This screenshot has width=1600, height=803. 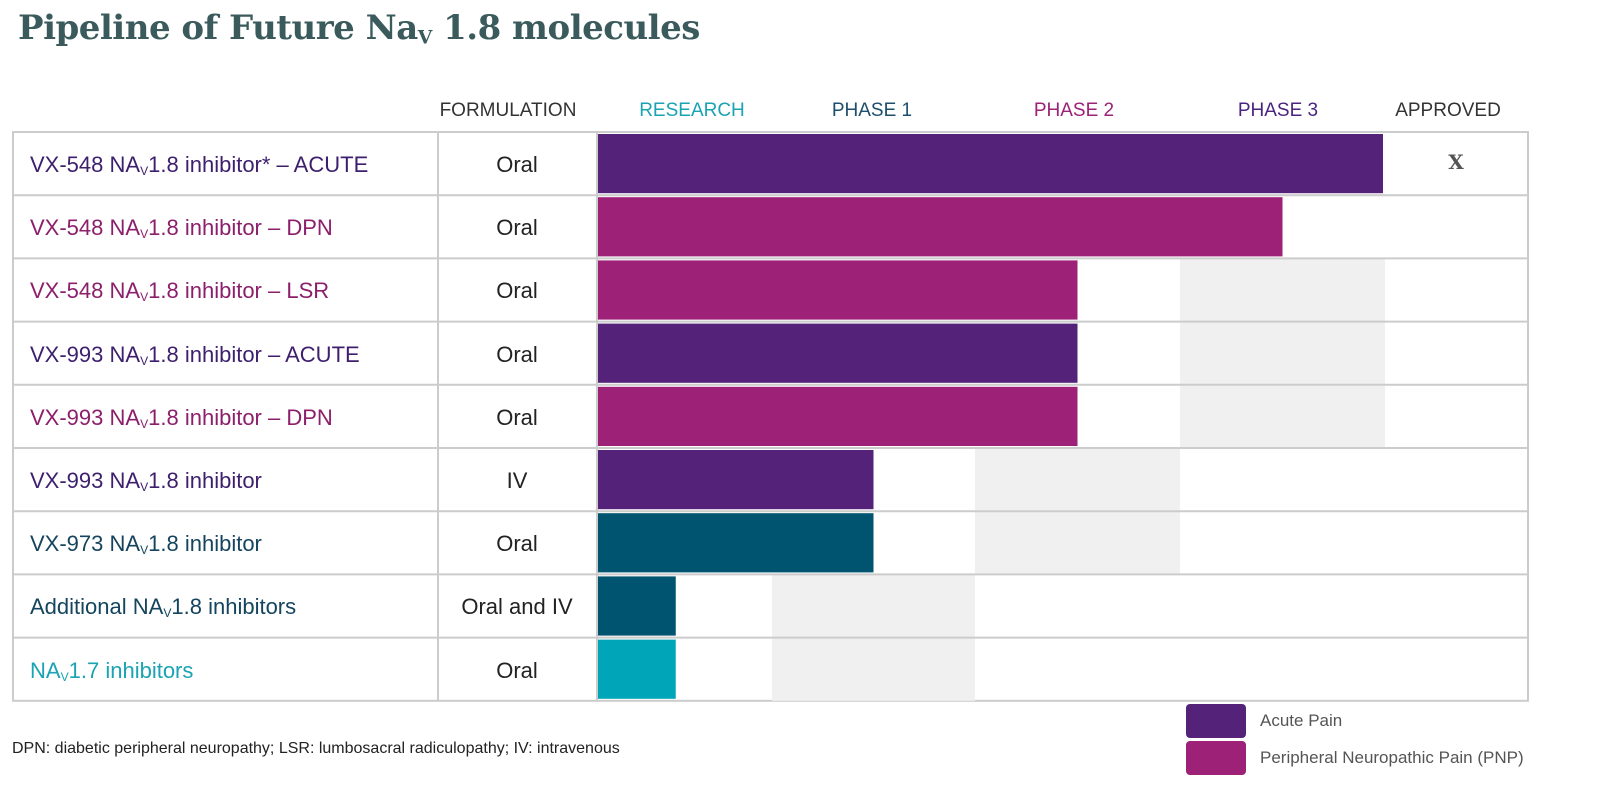 I want to click on row-label-prefix: VX-973 NA, so click(x=85, y=544).